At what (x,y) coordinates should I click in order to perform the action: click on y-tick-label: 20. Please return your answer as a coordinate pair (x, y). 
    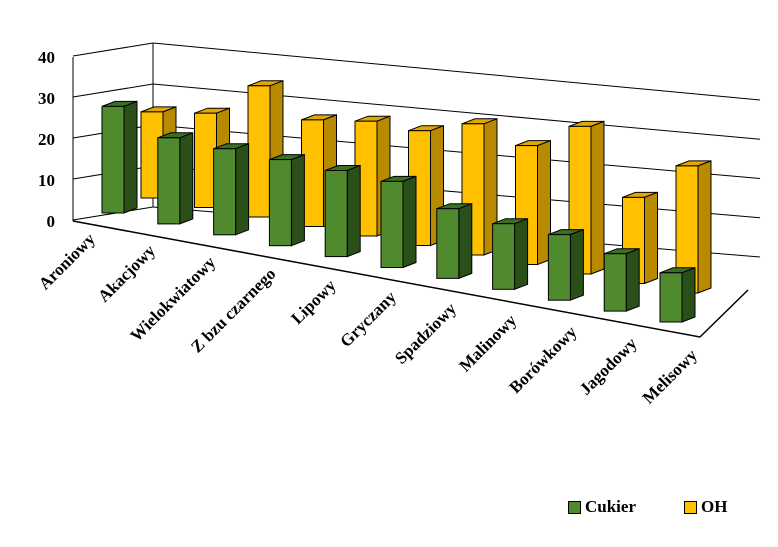
    Looking at the image, I should click on (46, 139).